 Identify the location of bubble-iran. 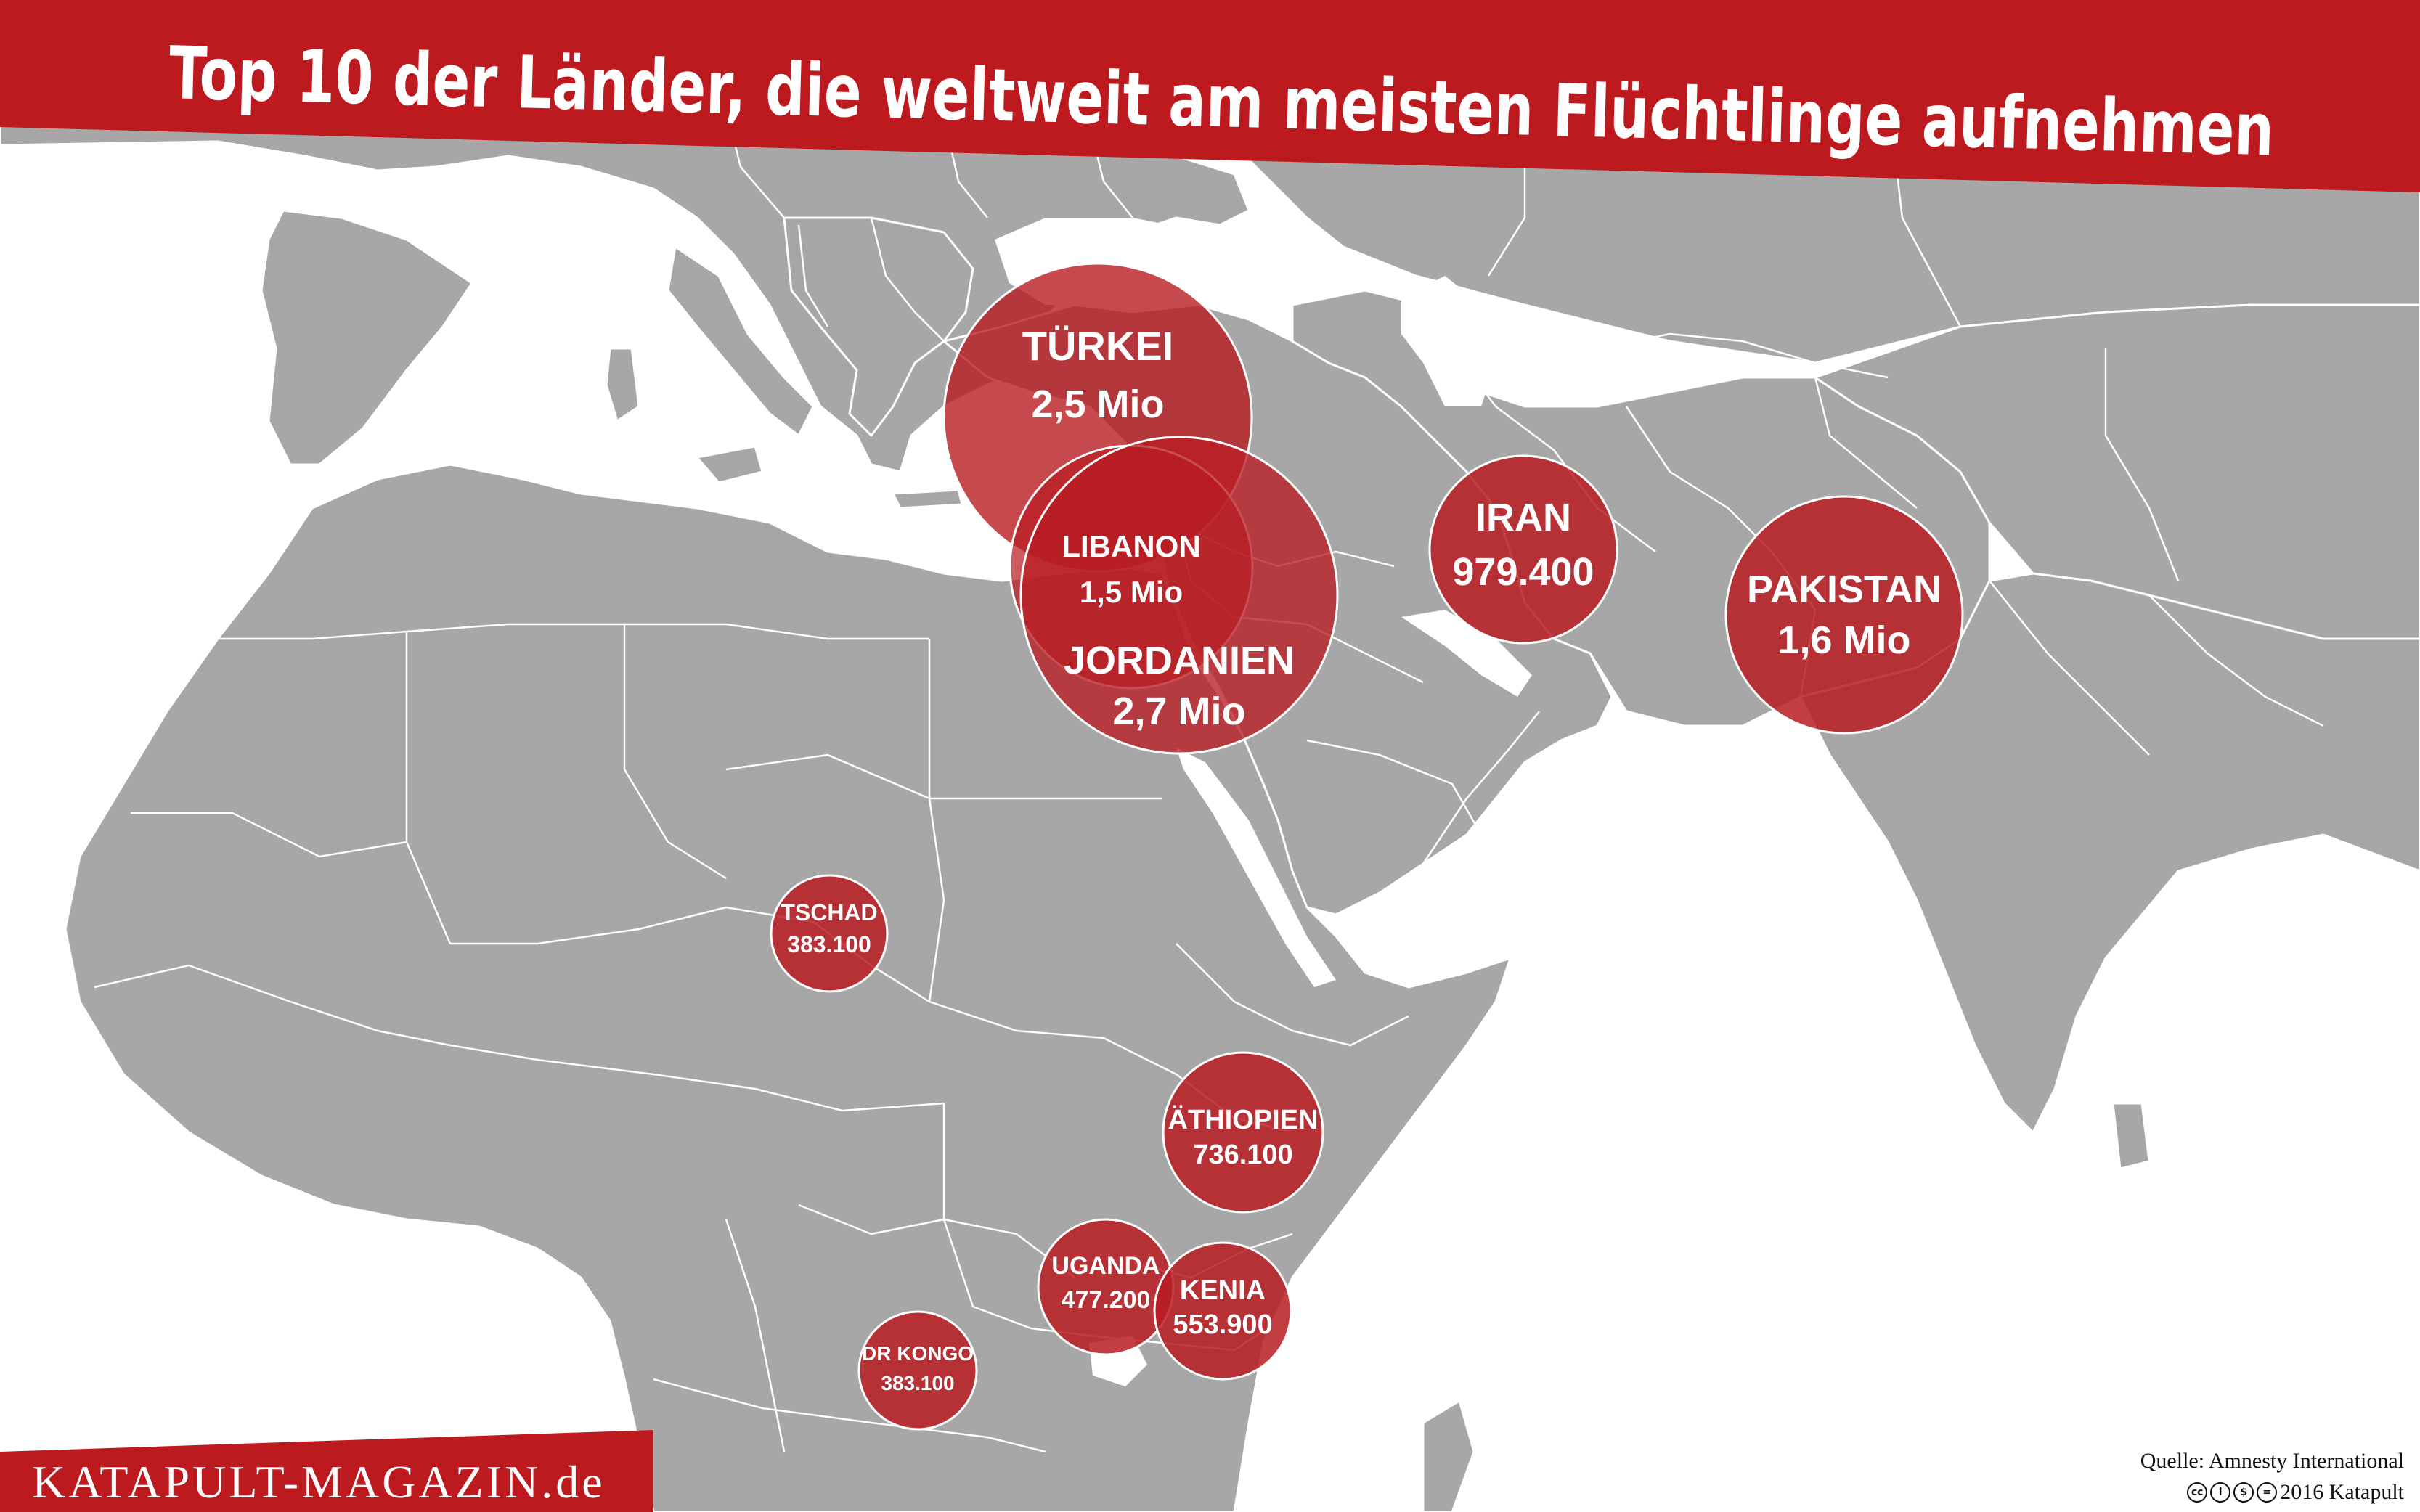
(1523, 549).